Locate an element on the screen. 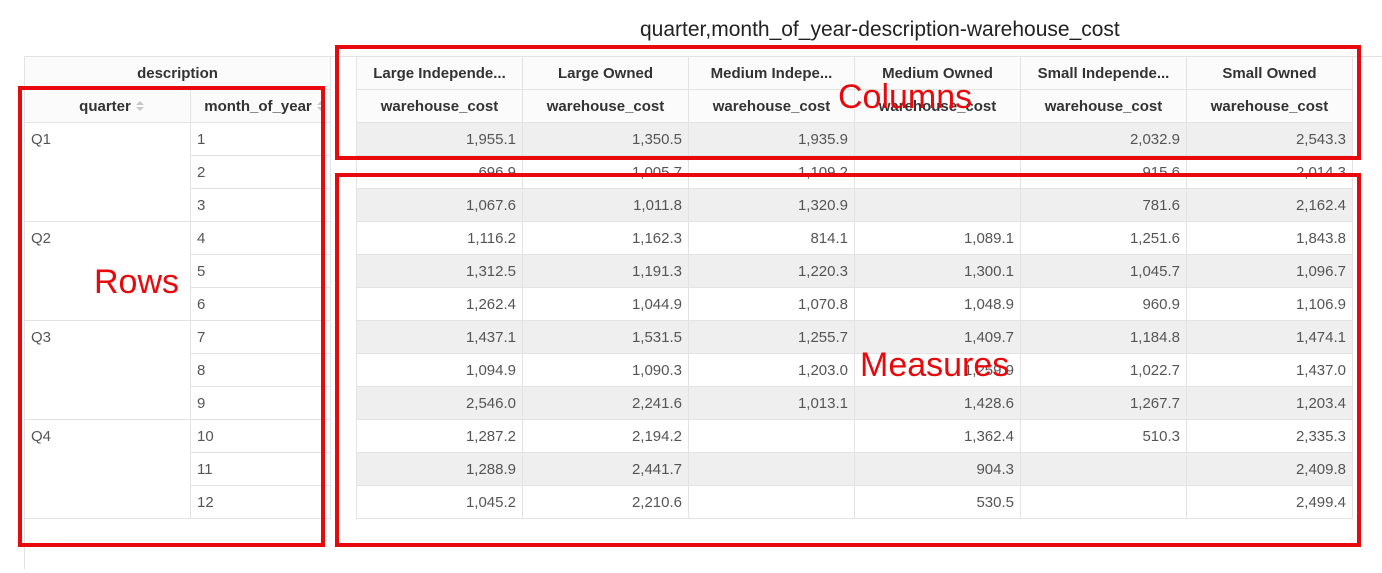 The image size is (1382, 573). value-cell: 2,210.6 is located at coordinates (605, 502).